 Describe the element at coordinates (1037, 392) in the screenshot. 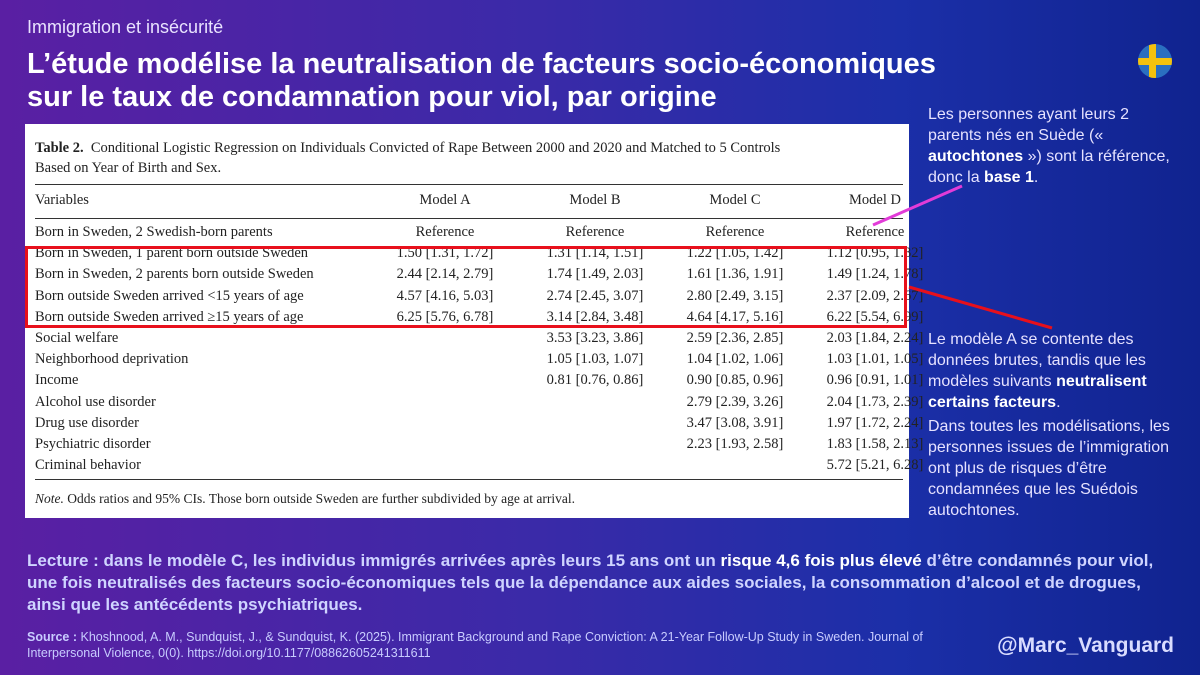

I see `callout-neutralisent: neutralisent certains facteurs` at that location.